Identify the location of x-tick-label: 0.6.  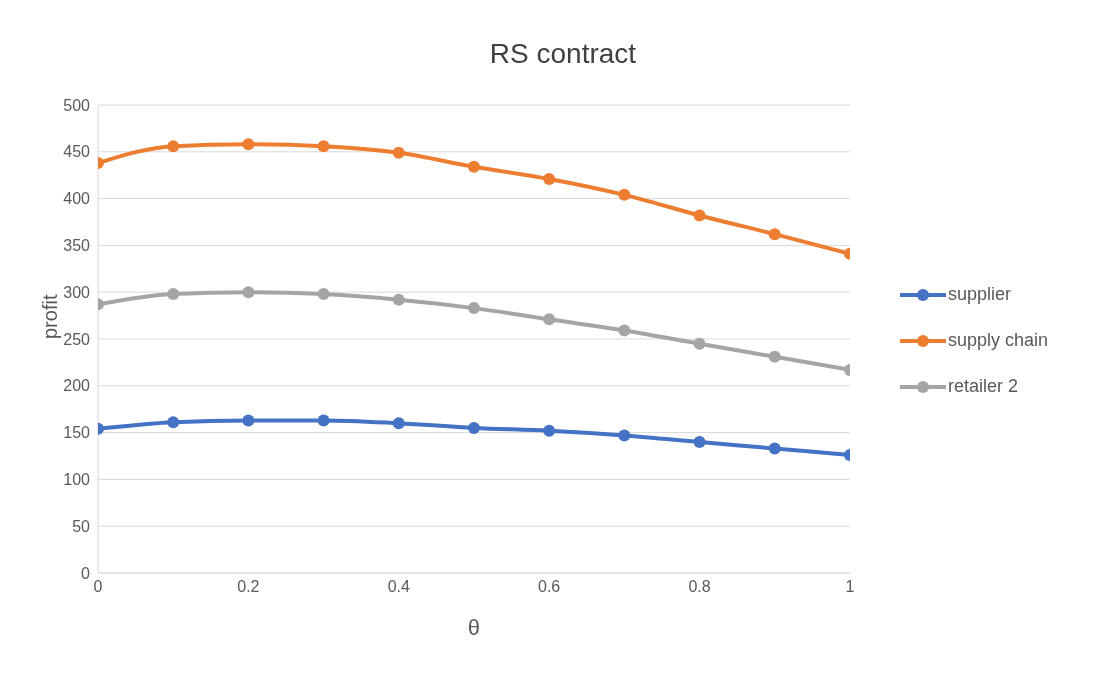
(549, 587).